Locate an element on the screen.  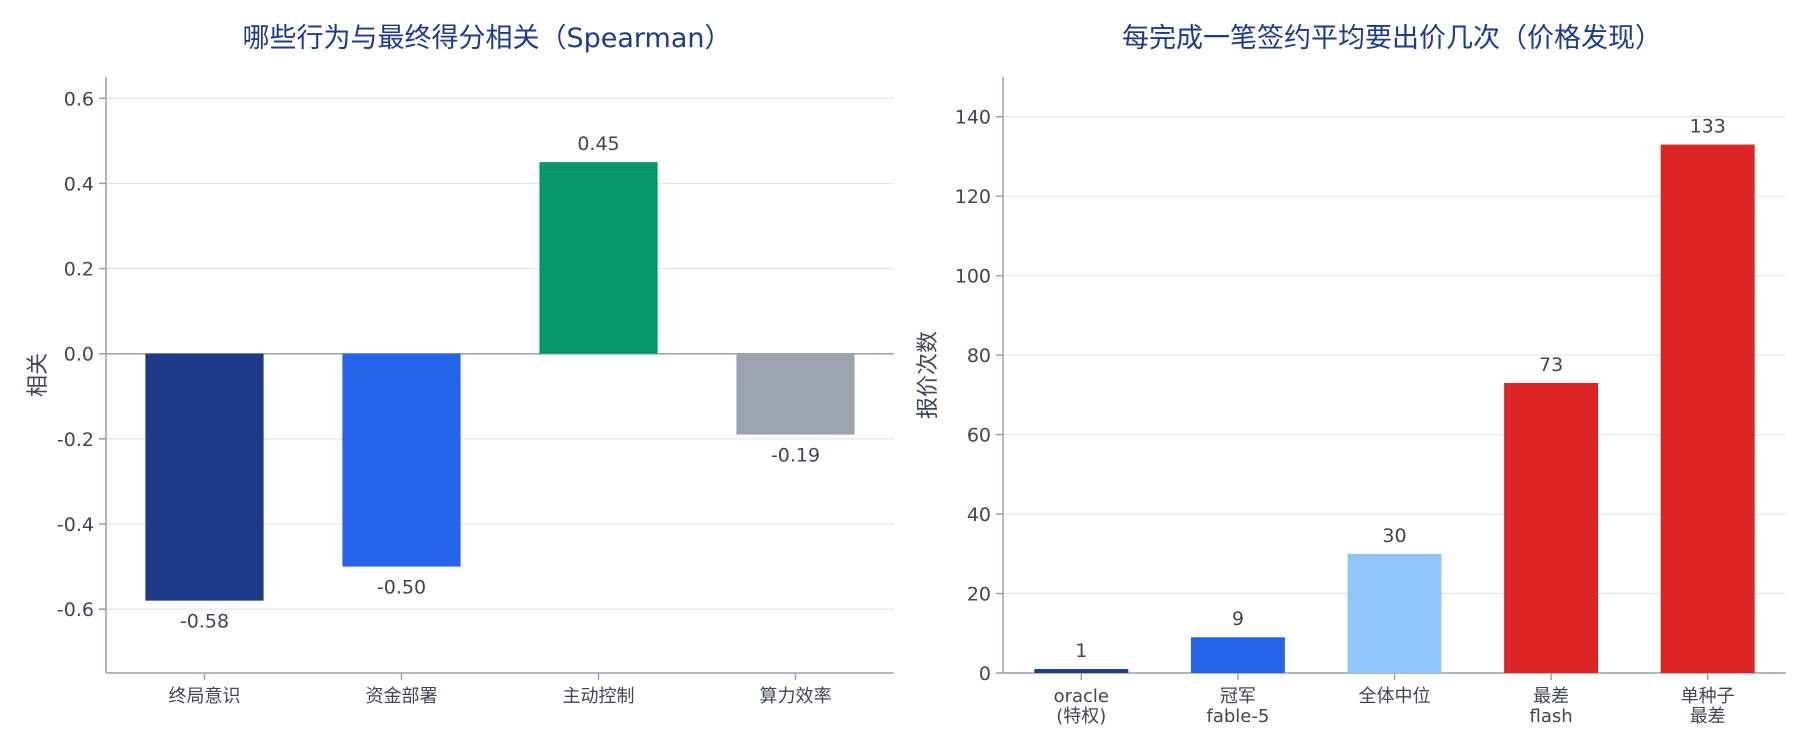
chart-title: 每完成一笔签约平均要出价几次（价格发现） is located at coordinates (1392, 38).